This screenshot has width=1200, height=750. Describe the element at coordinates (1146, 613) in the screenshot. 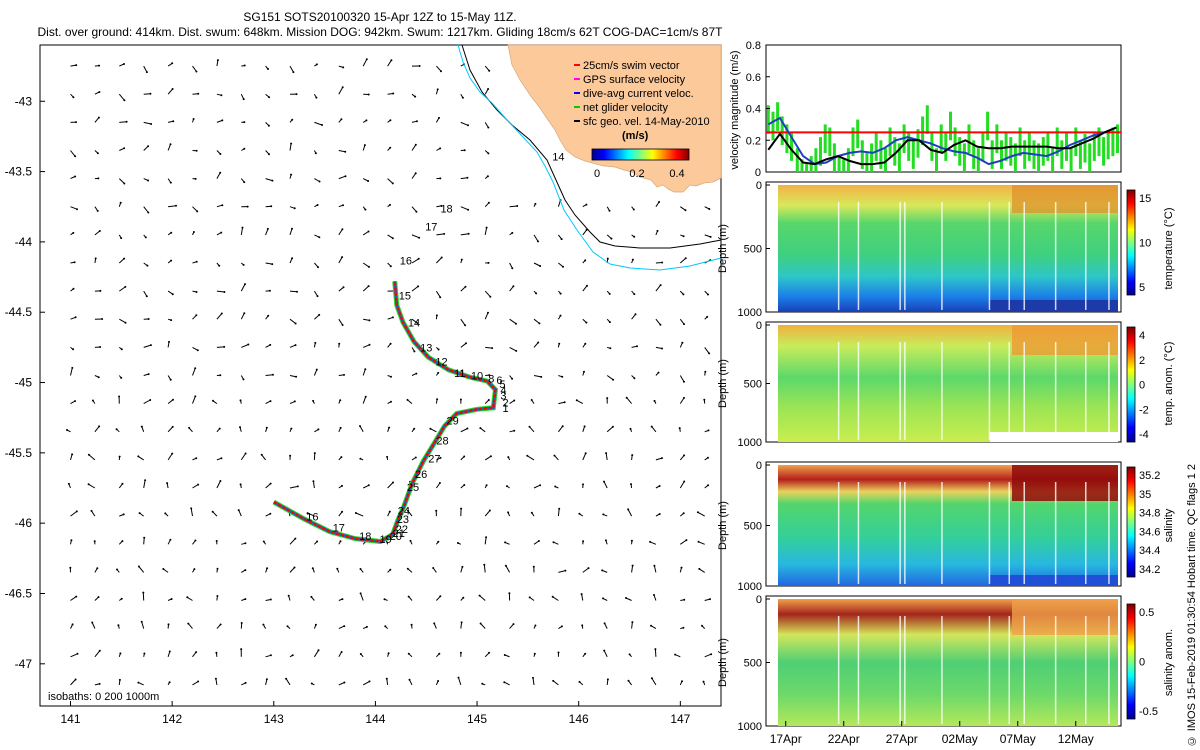

I see `colorbar-tick-label: 0.5` at that location.